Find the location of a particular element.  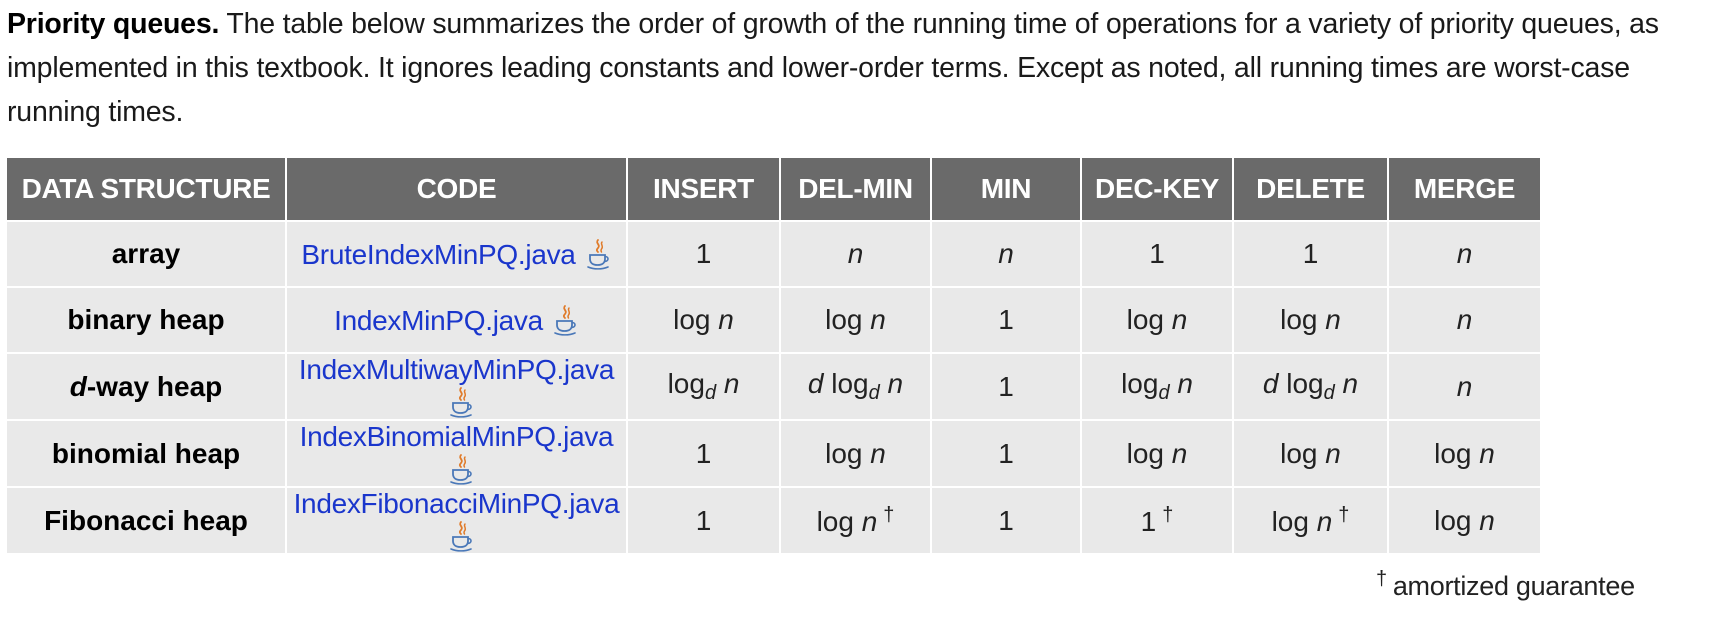

data-structure-name: binomial heap is located at coordinates (146, 453).